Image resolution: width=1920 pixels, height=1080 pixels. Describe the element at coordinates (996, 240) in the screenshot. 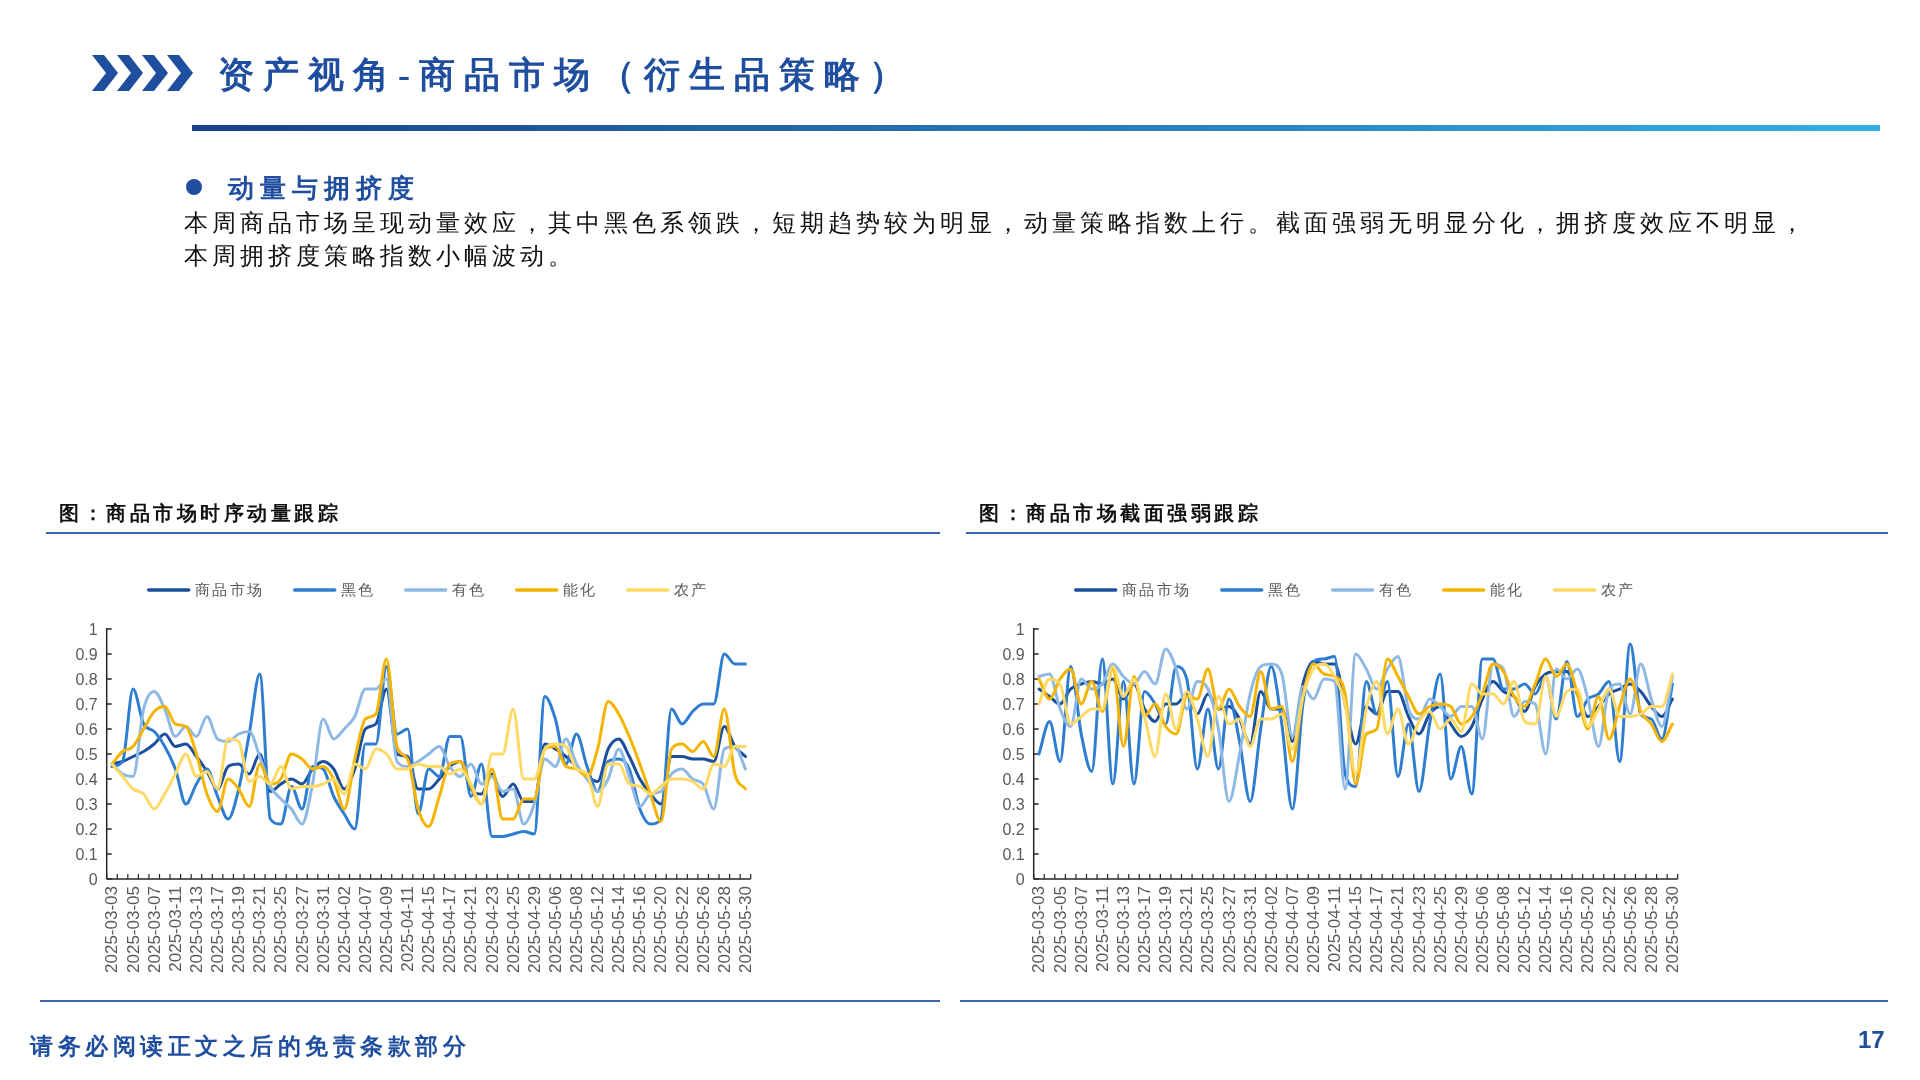

I see `text: 本周商品市场呈现动量效应，其中黑色系领跌，短期趋势较为明显，动量策略指数上行。截面强弱无明显分化，拥挤度效应不明显，本周拥挤度策略指数小幅波动。` at that location.